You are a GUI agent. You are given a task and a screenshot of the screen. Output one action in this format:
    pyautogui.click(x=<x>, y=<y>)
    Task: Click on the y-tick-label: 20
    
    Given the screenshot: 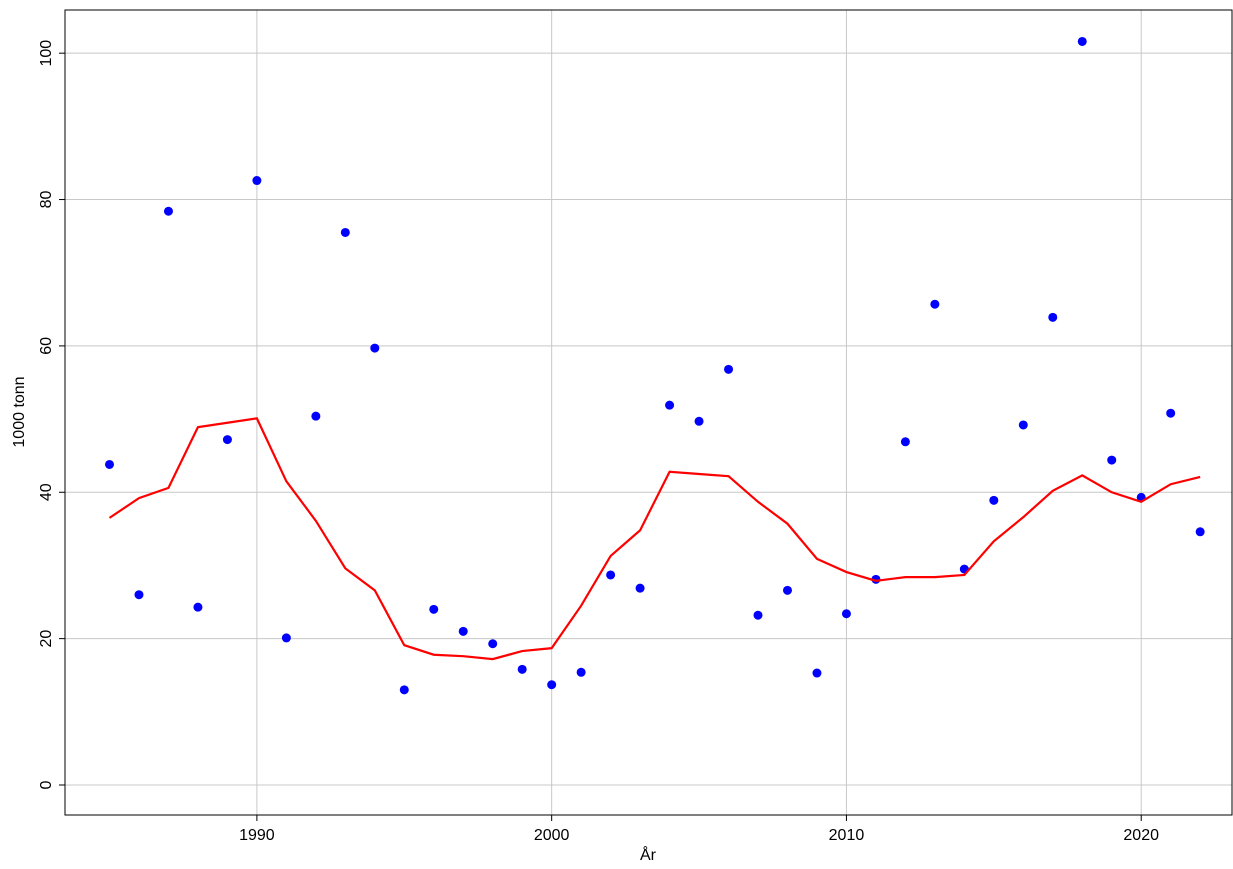 What is the action you would take?
    pyautogui.click(x=46, y=639)
    